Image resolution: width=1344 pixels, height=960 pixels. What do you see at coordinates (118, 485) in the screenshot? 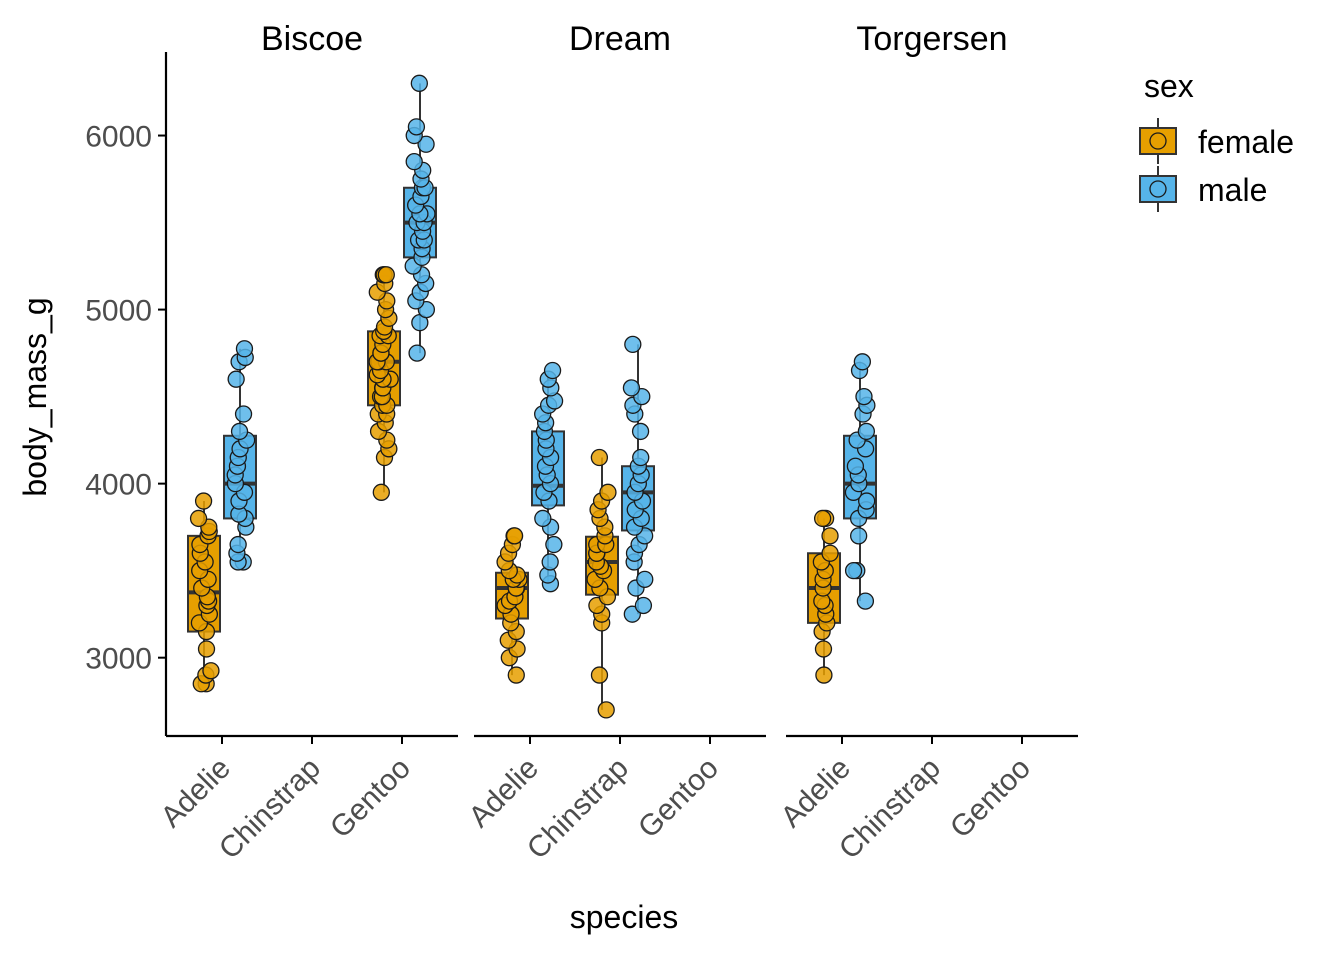
I see `y-tick-label: 4000` at bounding box center [118, 485].